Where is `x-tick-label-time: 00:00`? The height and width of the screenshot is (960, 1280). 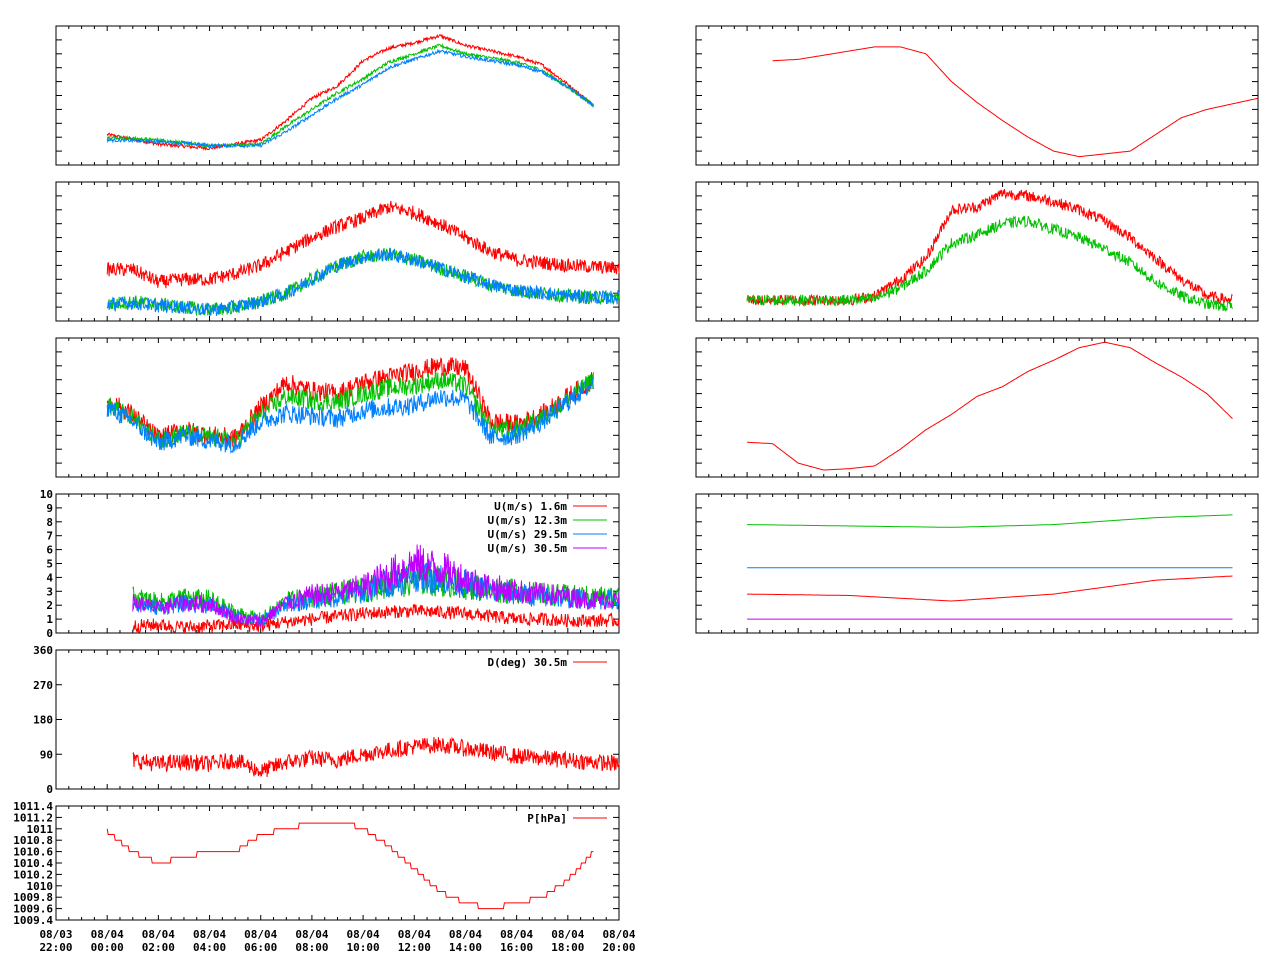
x-tick-label-time: 00:00 is located at coordinates (107, 947).